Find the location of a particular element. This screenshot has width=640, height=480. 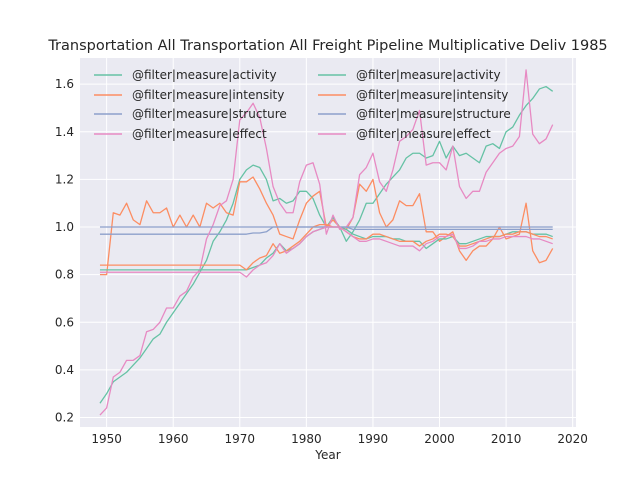

y-tick-label: 0.8 is located at coordinates (64, 275).